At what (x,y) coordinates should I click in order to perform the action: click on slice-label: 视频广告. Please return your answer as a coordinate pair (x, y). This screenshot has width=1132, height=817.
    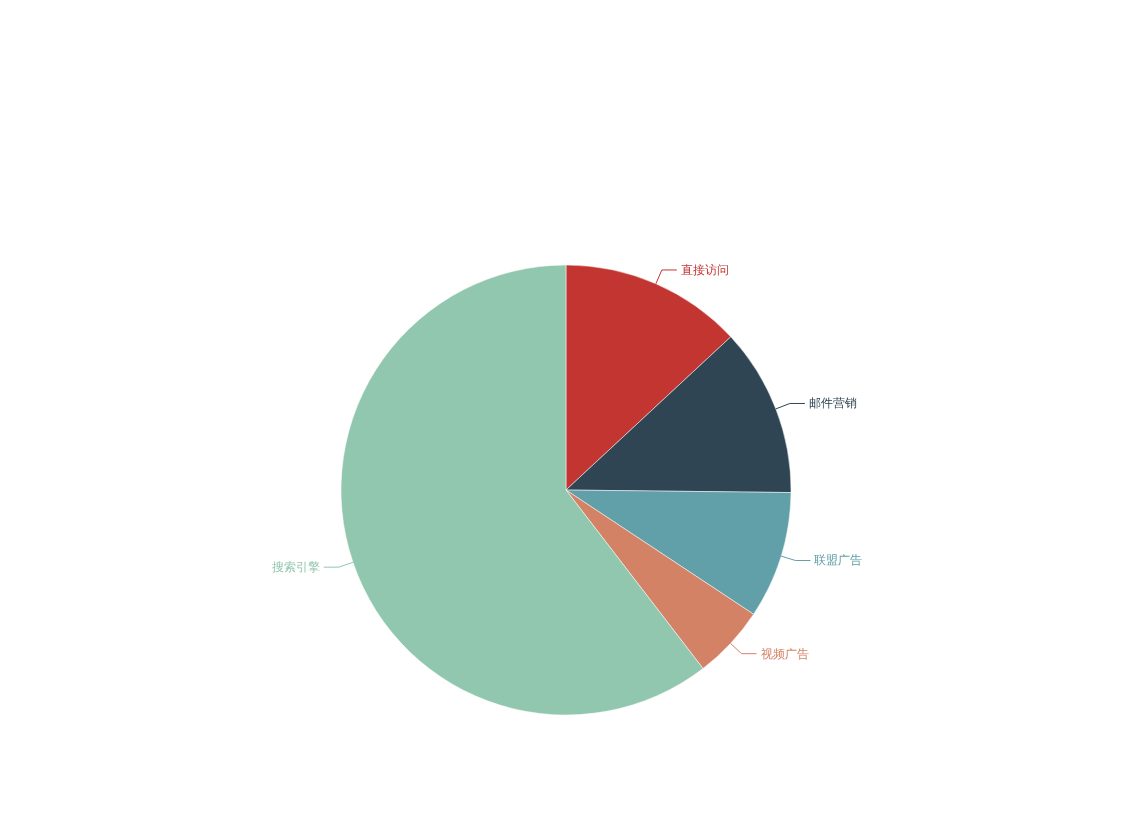
    Looking at the image, I should click on (784, 653).